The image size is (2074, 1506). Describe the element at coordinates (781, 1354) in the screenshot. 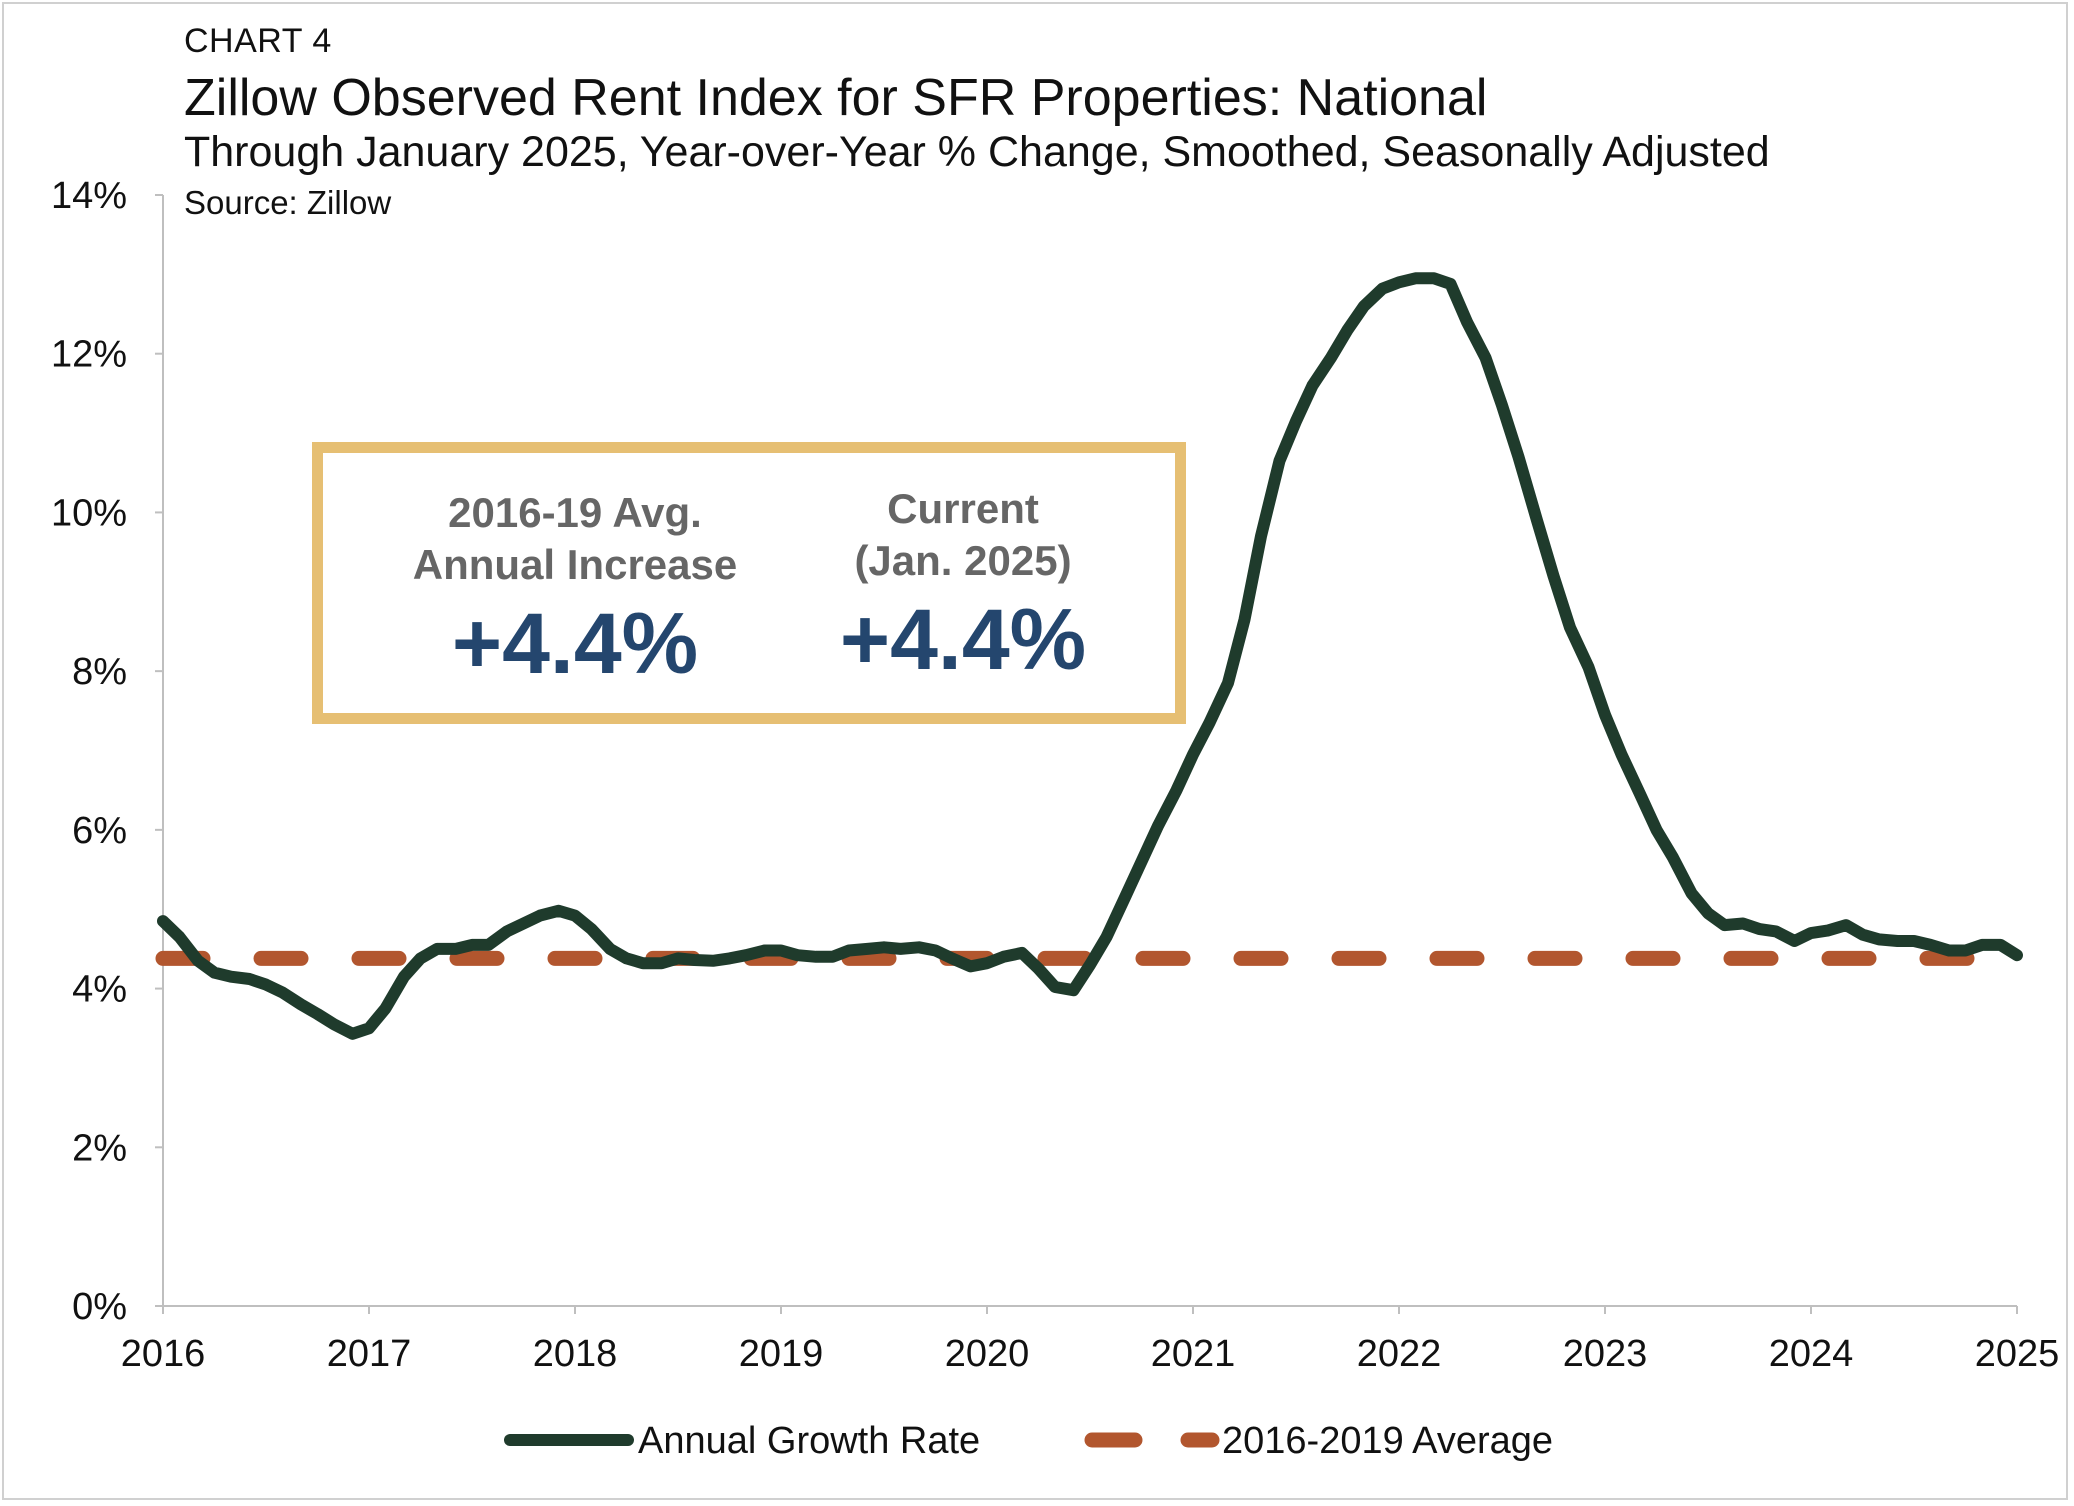

I see `x-tick-label: 2019` at that location.